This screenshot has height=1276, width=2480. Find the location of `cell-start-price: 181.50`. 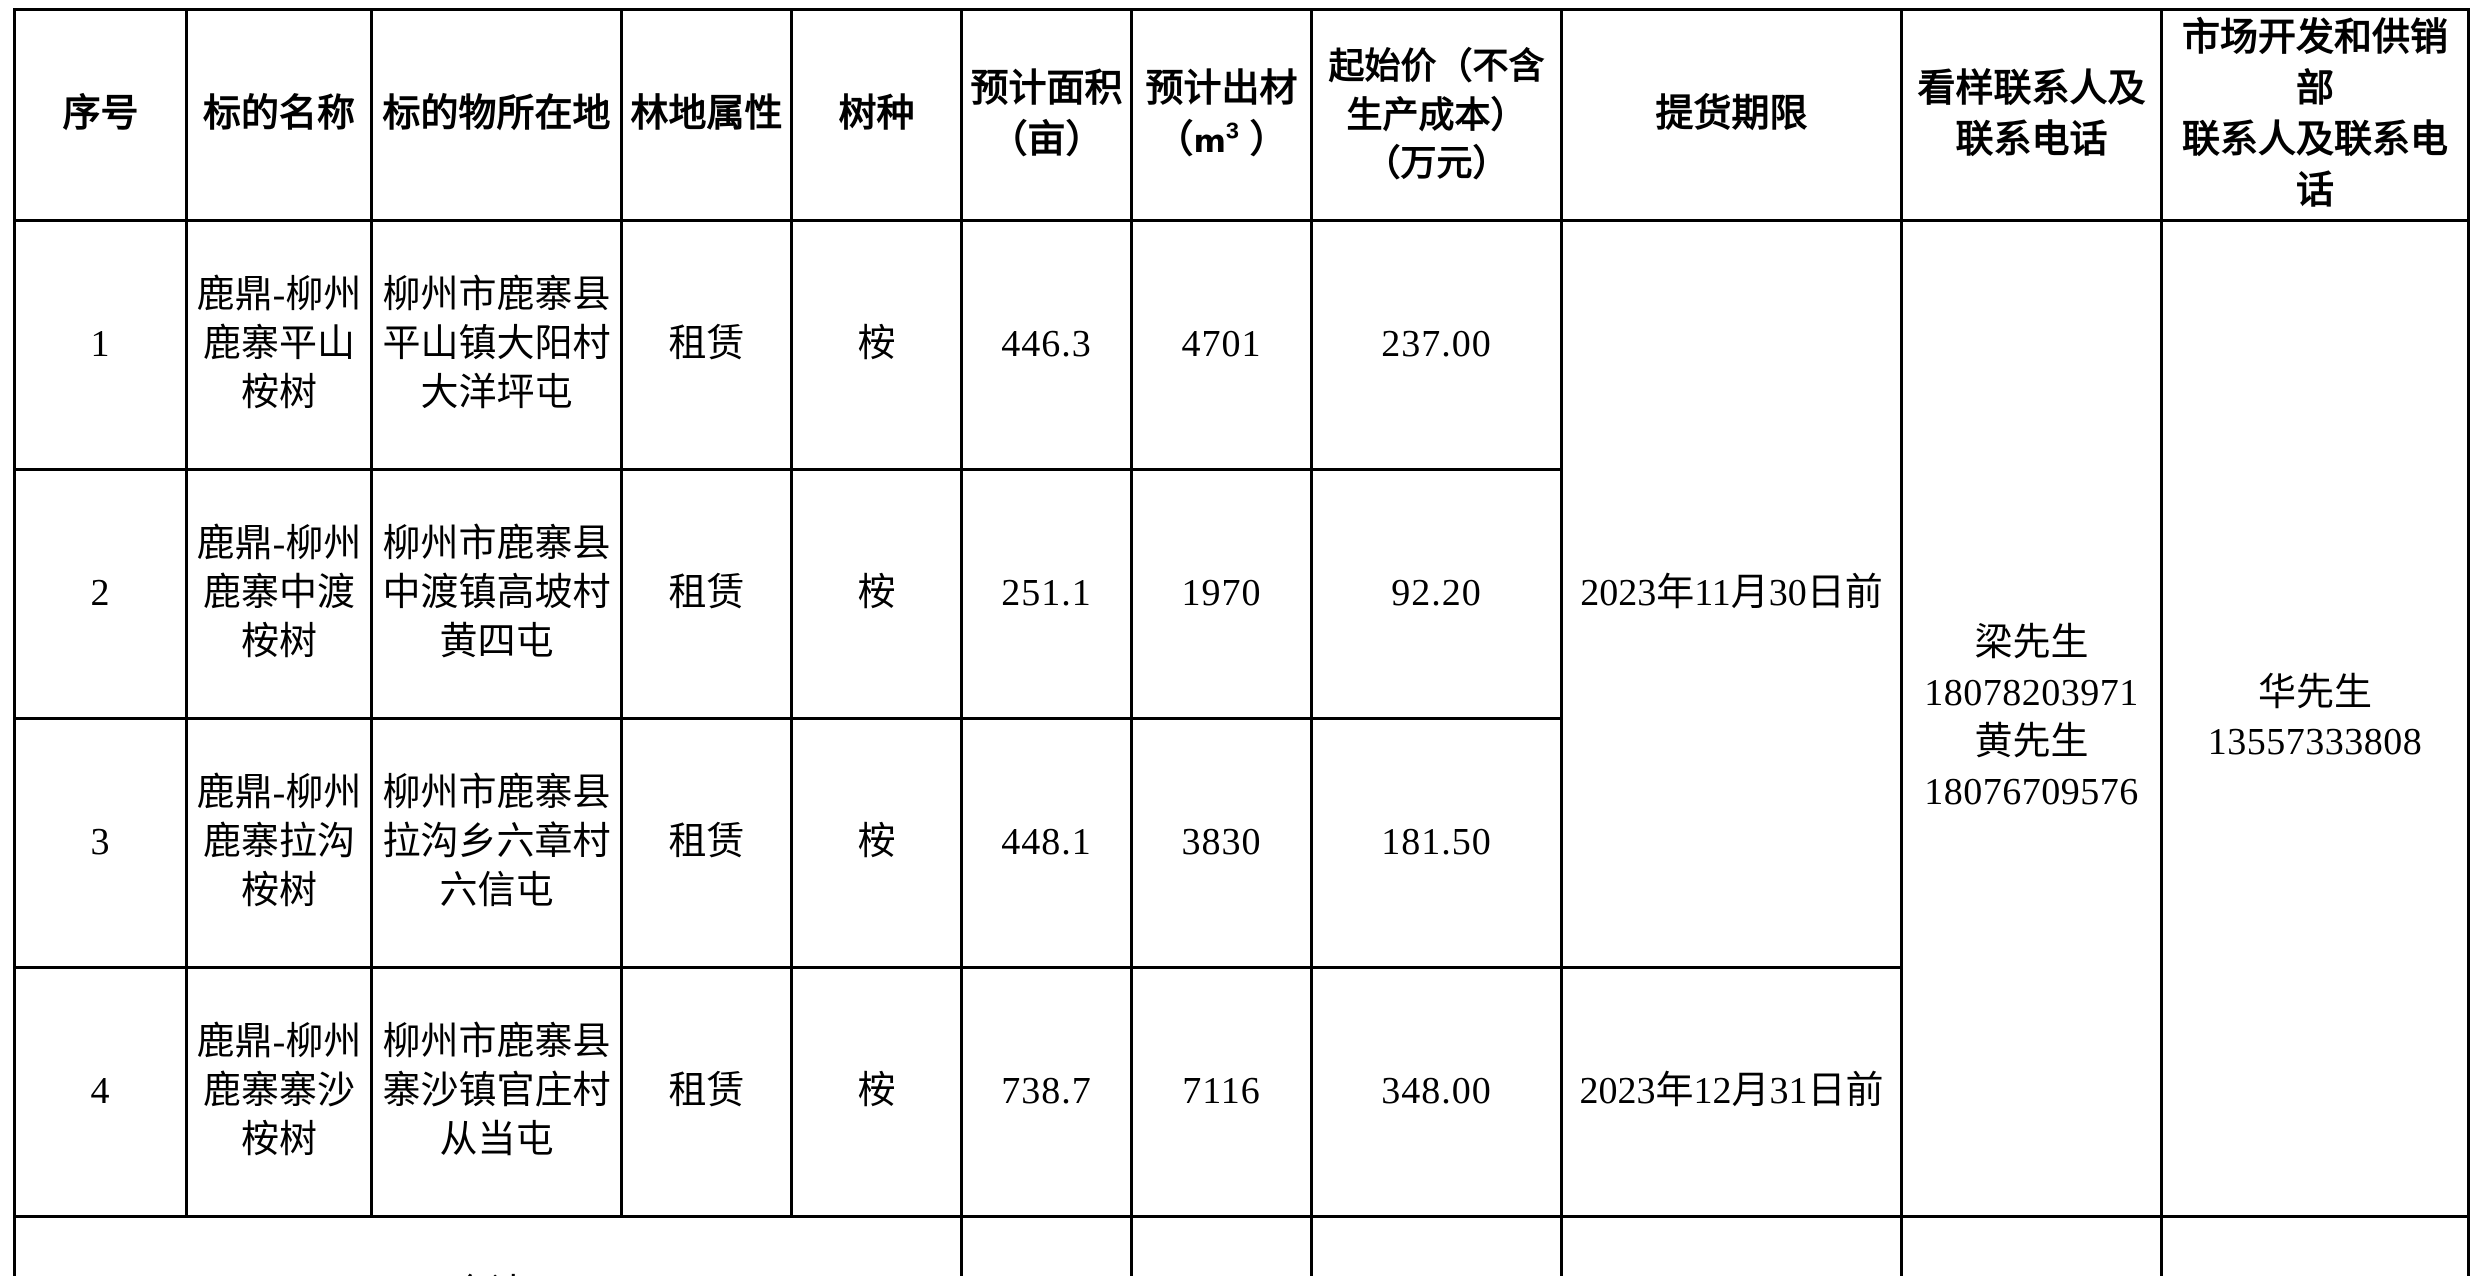

cell-start-price: 181.50 is located at coordinates (1436, 842).